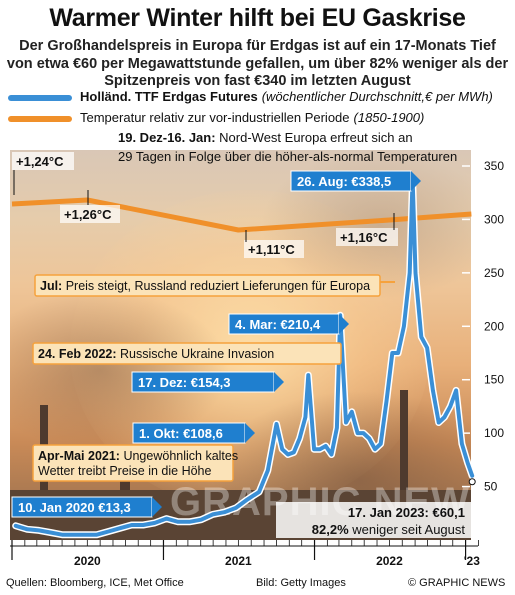  What do you see at coordinates (494, 433) in the screenshot?
I see `y-tick-label: 100` at bounding box center [494, 433].